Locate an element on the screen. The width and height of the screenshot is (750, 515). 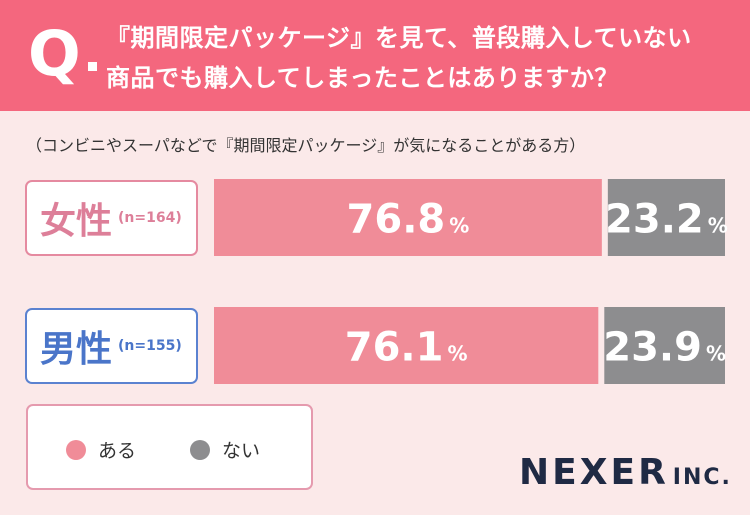
logo-sub: INC. is located at coordinates (702, 477).